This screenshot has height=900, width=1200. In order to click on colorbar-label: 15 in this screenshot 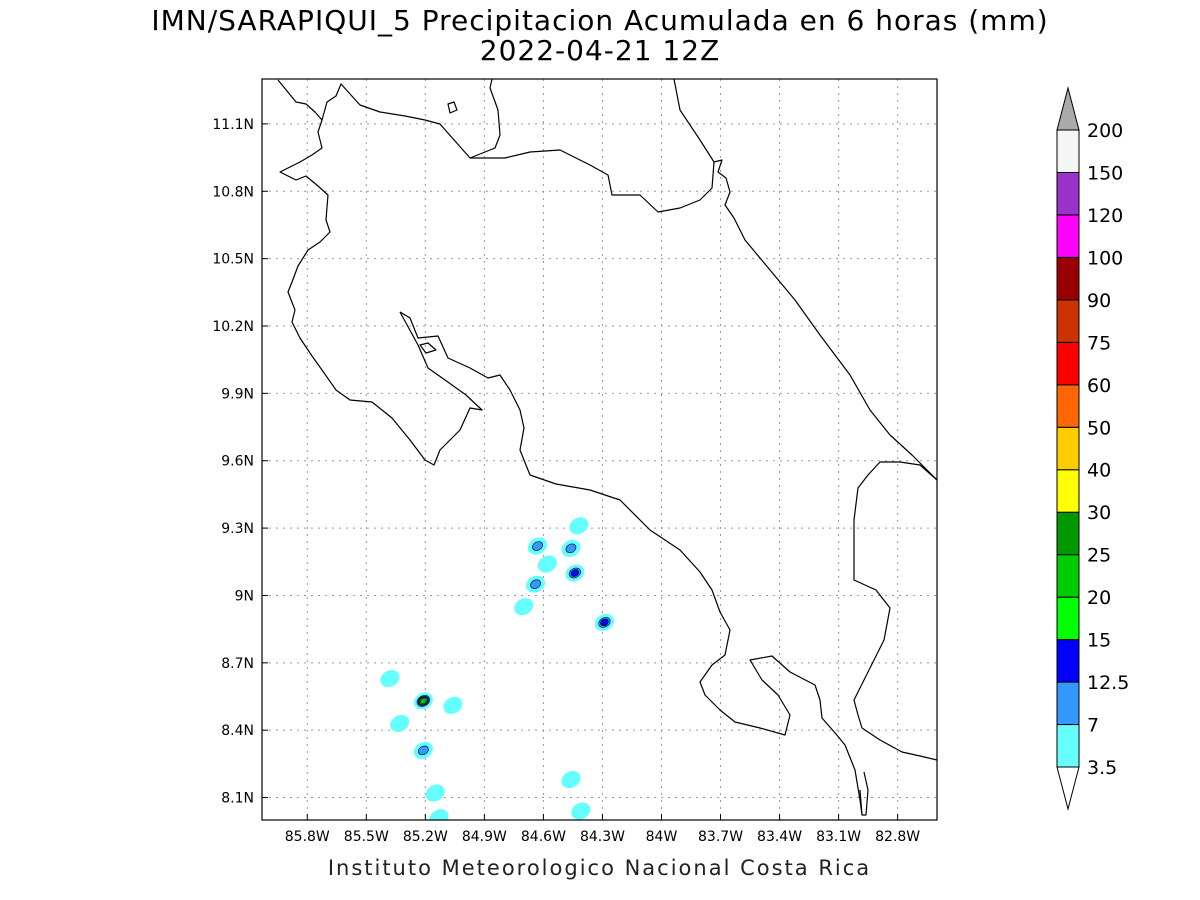, I will do `click(1099, 641)`.